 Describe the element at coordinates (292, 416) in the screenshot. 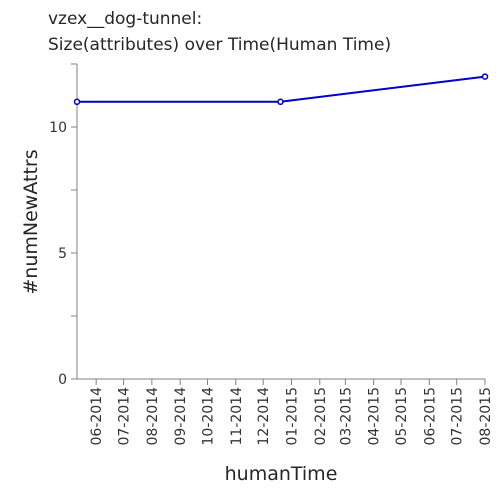

I see `x-tick-label: 01-2015` at that location.